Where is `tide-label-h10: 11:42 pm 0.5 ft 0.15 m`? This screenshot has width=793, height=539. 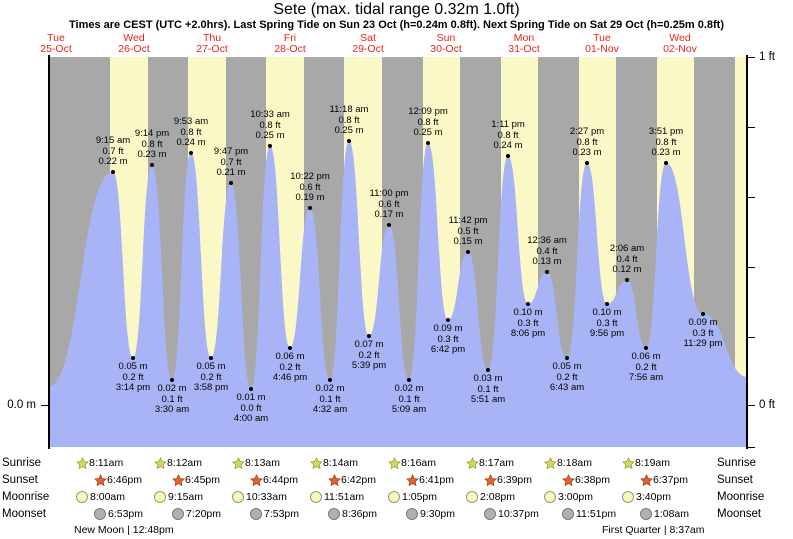
tide-label-h10: 11:42 pm 0.5 ft 0.15 m is located at coordinates (468, 231).